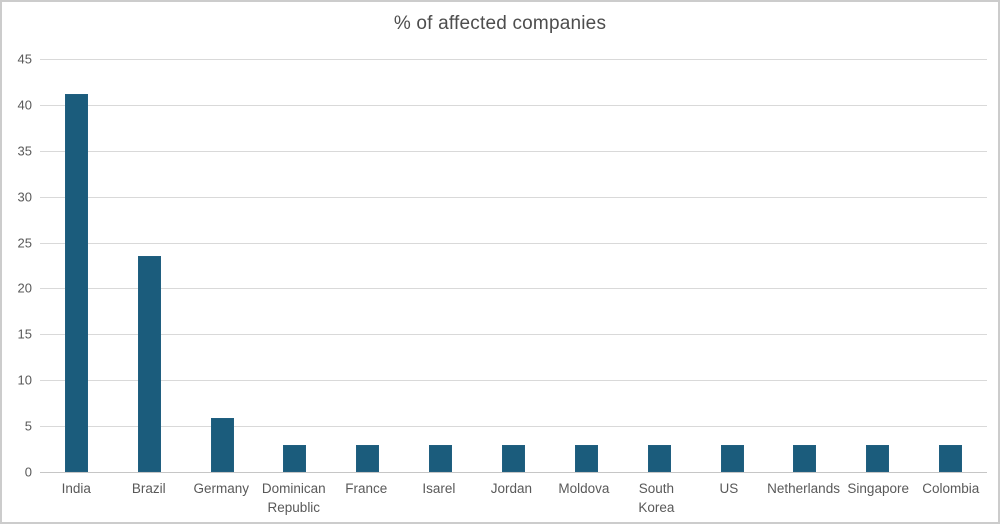 This screenshot has width=1000, height=524. I want to click on chart-title: % of affected companies, so click(500, 23).